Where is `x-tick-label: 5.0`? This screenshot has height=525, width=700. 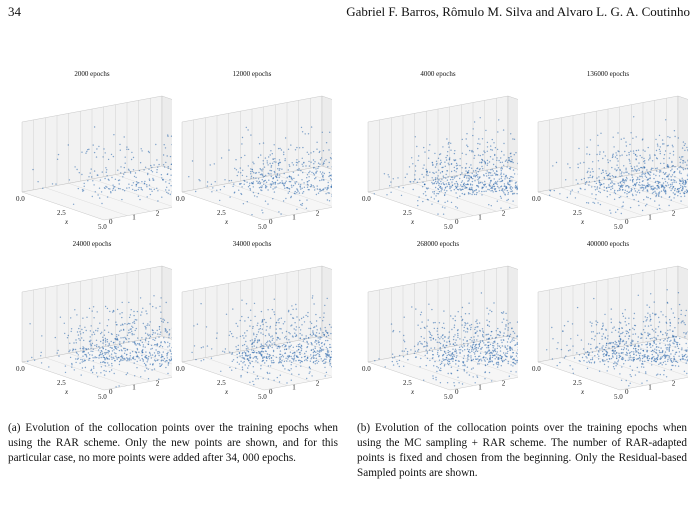
x-tick-label: 5.0 is located at coordinates (448, 227).